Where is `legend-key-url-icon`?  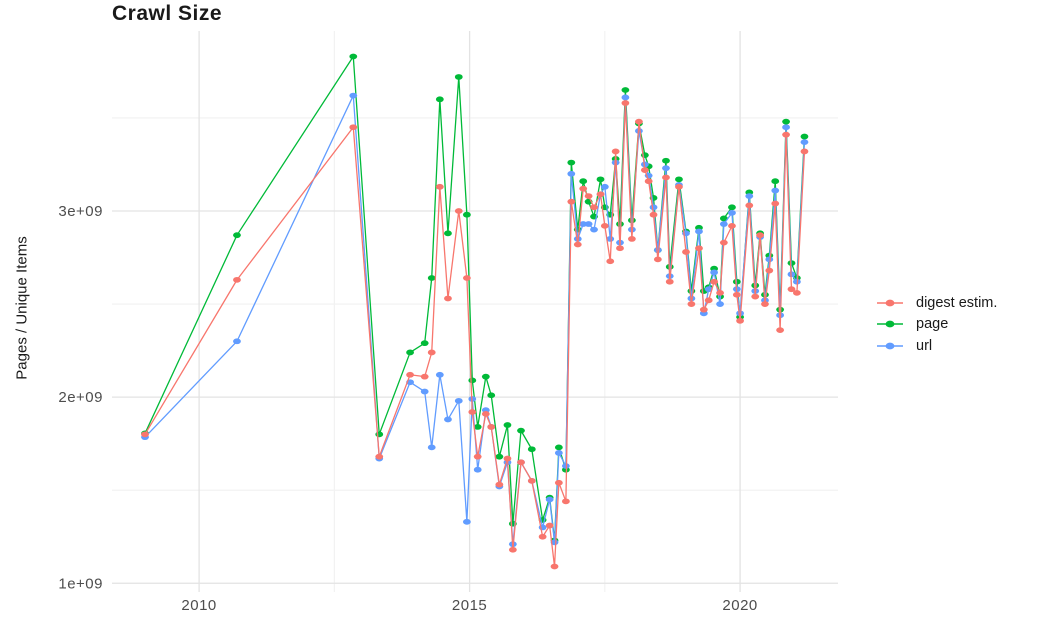
legend-key-url-icon is located at coordinates (890, 346).